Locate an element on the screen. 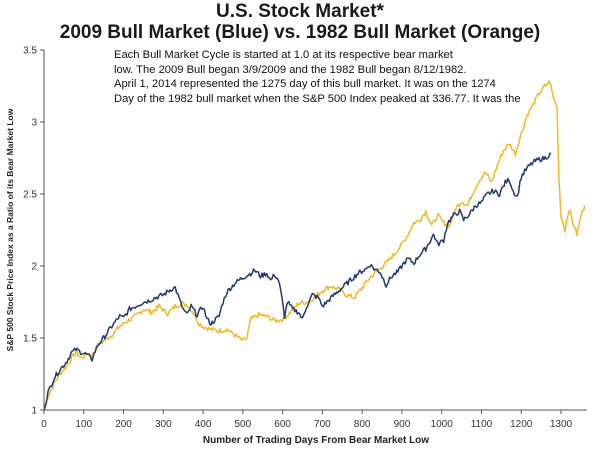 This screenshot has height=453, width=600. x-tick-label: 900 is located at coordinates (402, 424).